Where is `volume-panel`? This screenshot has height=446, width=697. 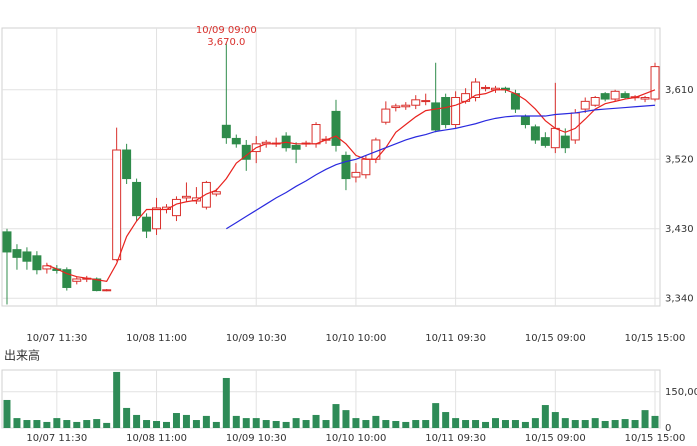
volume-panel is located at coordinates (331, 399).